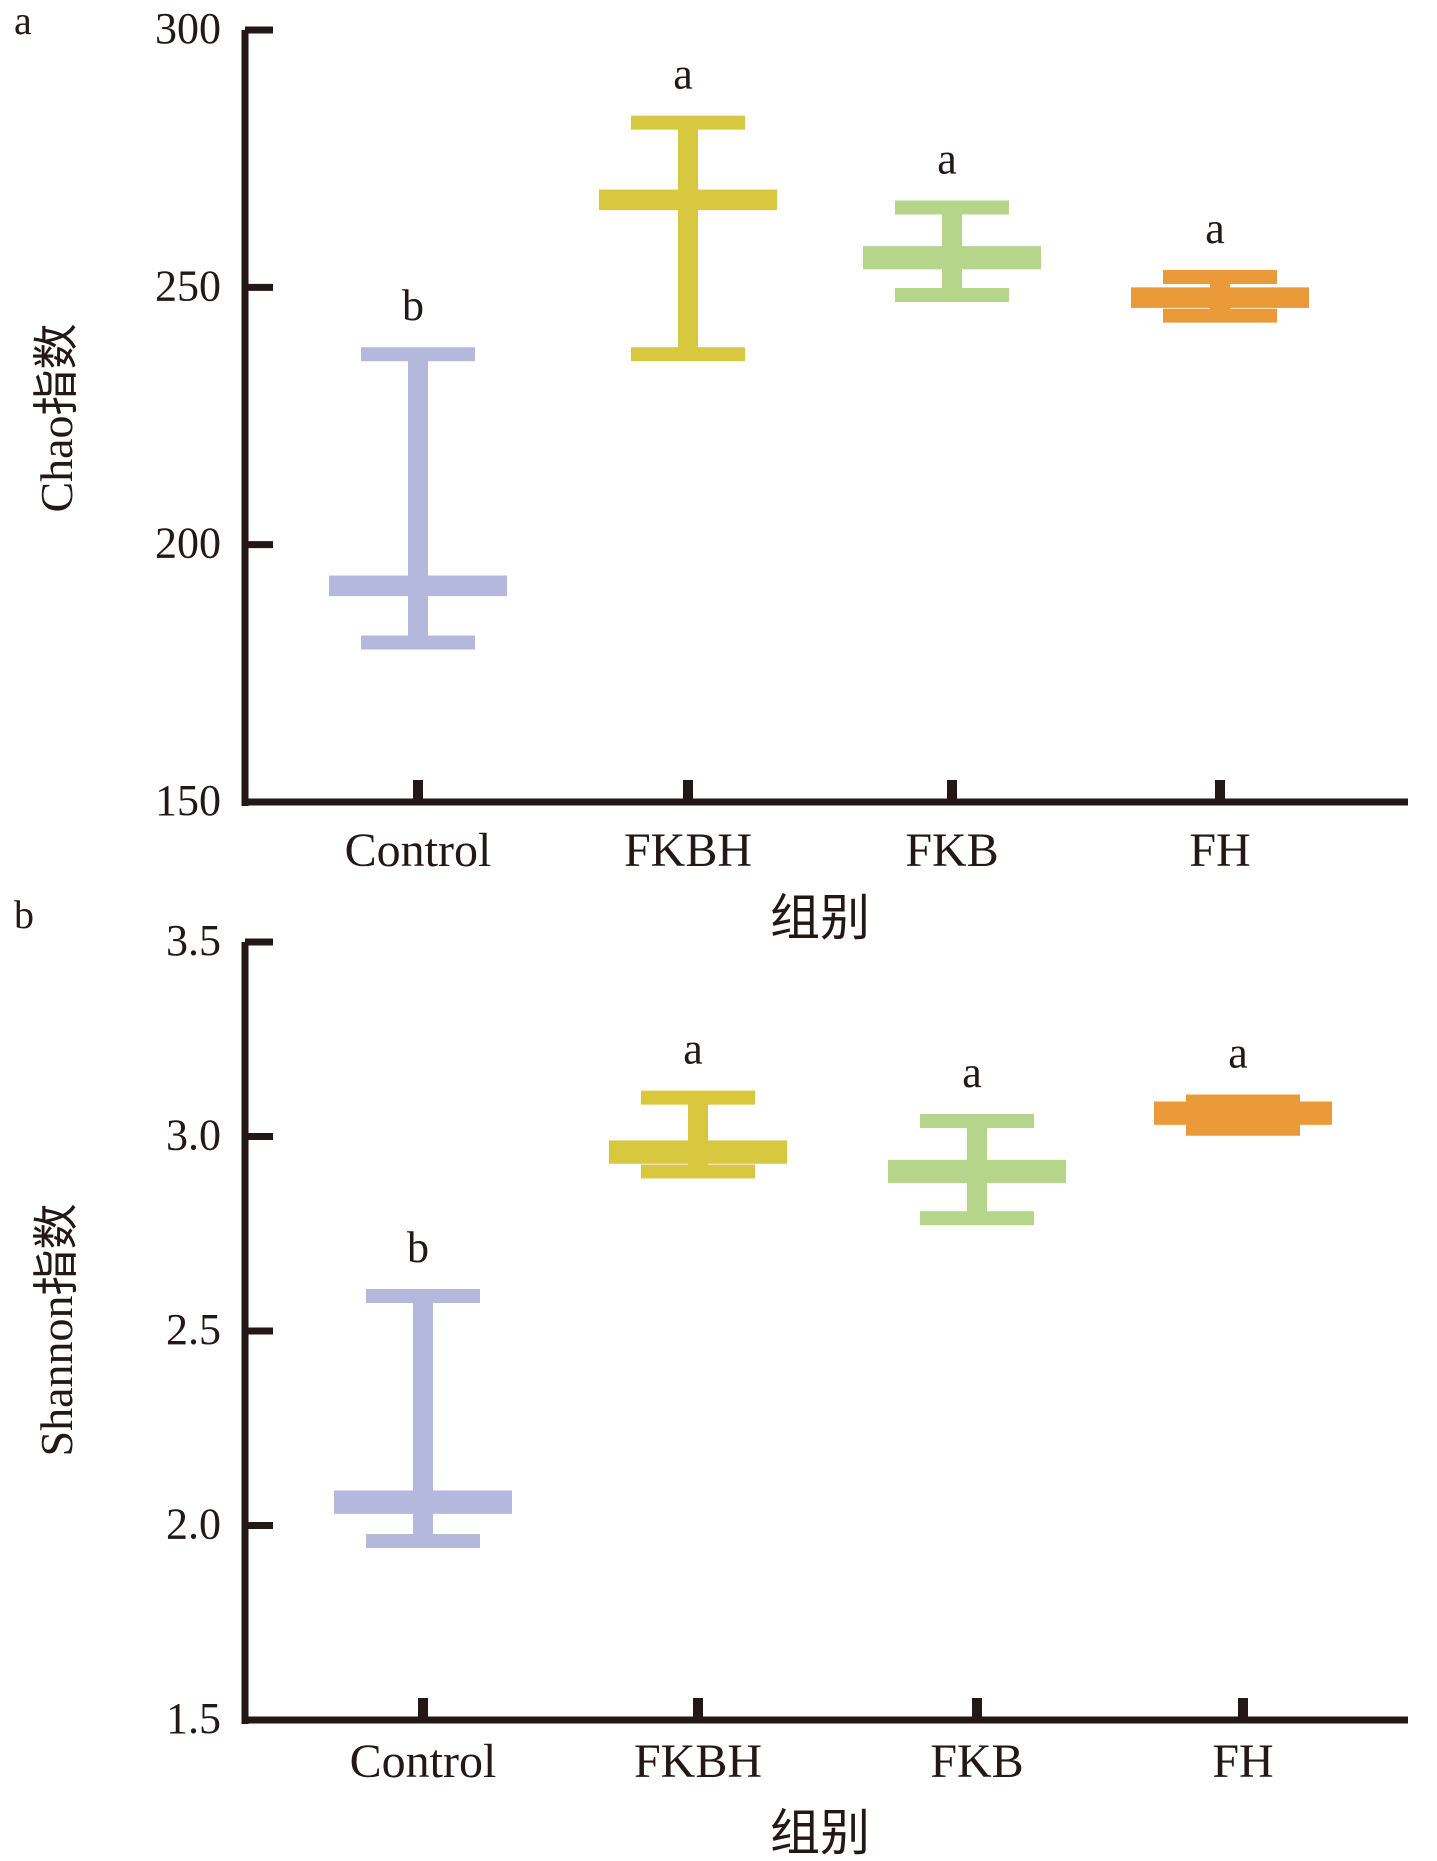 Image resolution: width=1437 pixels, height=1861 pixels. What do you see at coordinates (193, 1135) in the screenshot?
I see `y-tick-label: 3.0` at bounding box center [193, 1135].